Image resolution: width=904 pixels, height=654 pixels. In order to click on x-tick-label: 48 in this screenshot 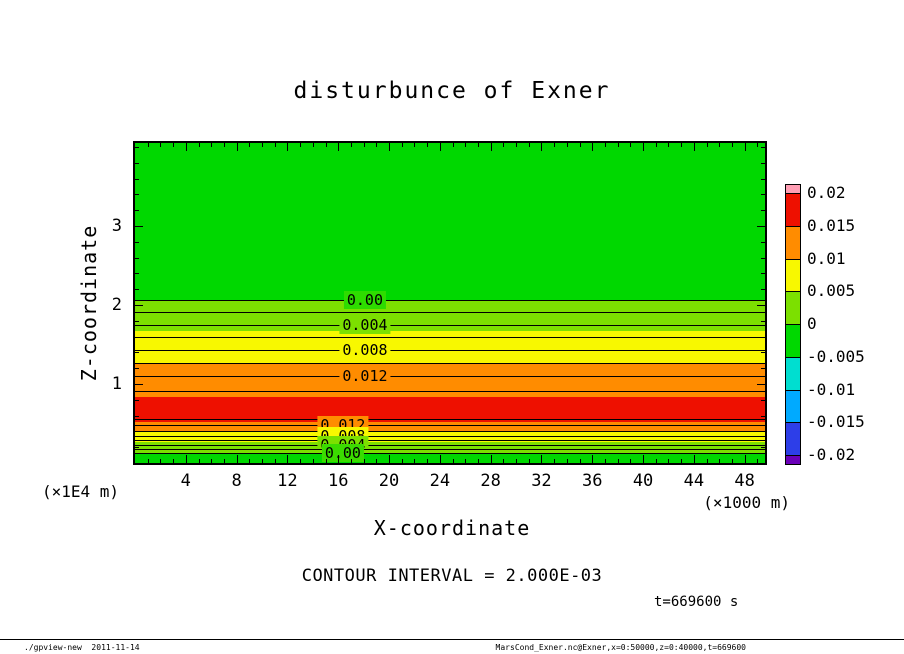, I will do `click(744, 481)`.